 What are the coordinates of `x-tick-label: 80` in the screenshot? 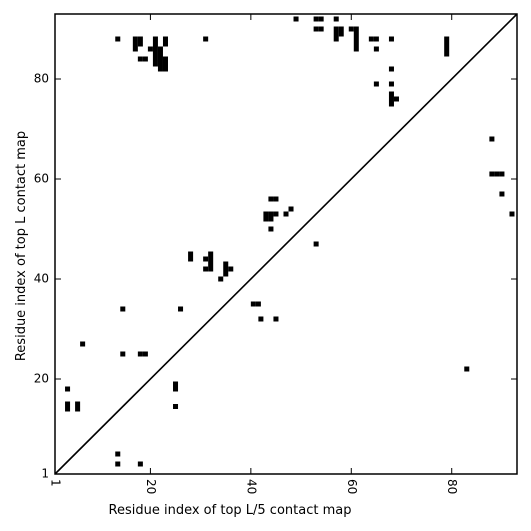 It's located at (452, 486).